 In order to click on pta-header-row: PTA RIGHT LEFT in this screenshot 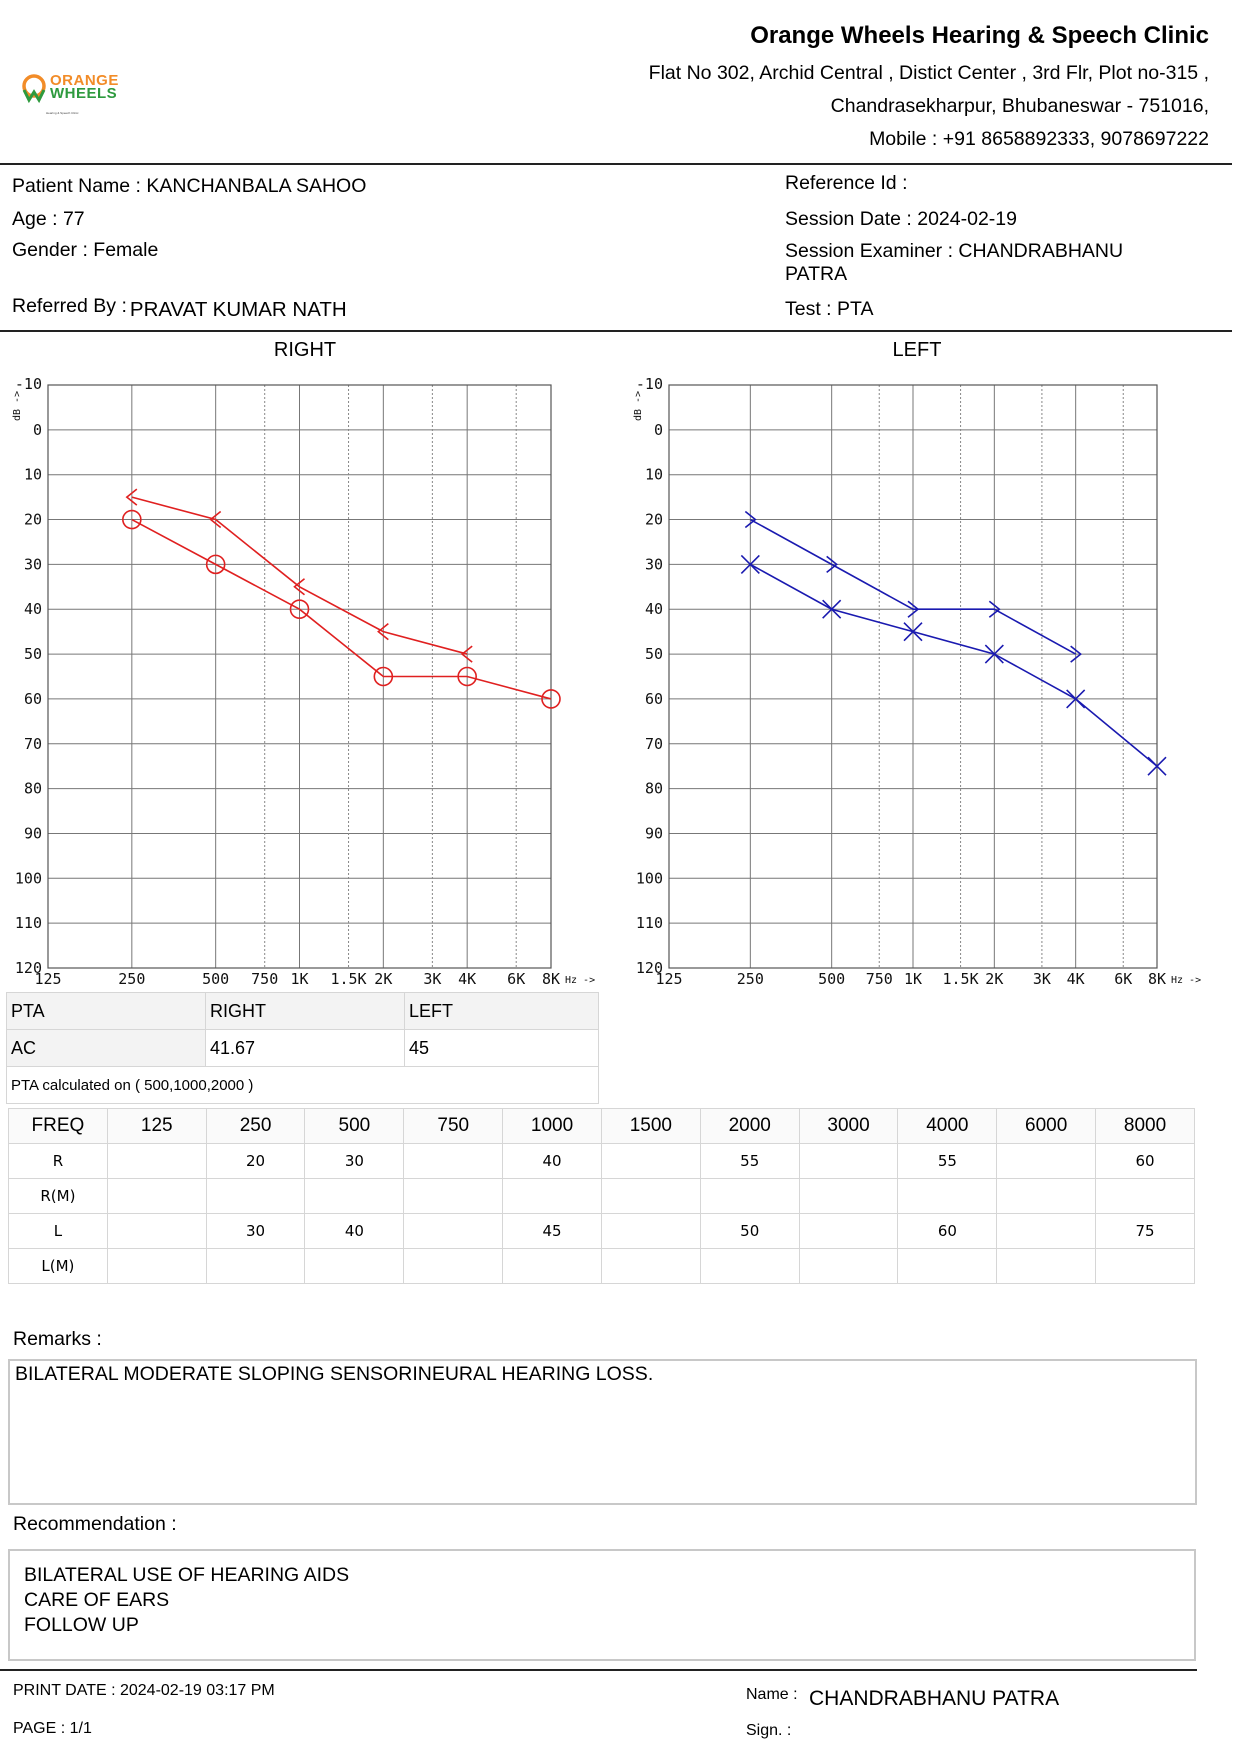, I will do `click(302, 1011)`.